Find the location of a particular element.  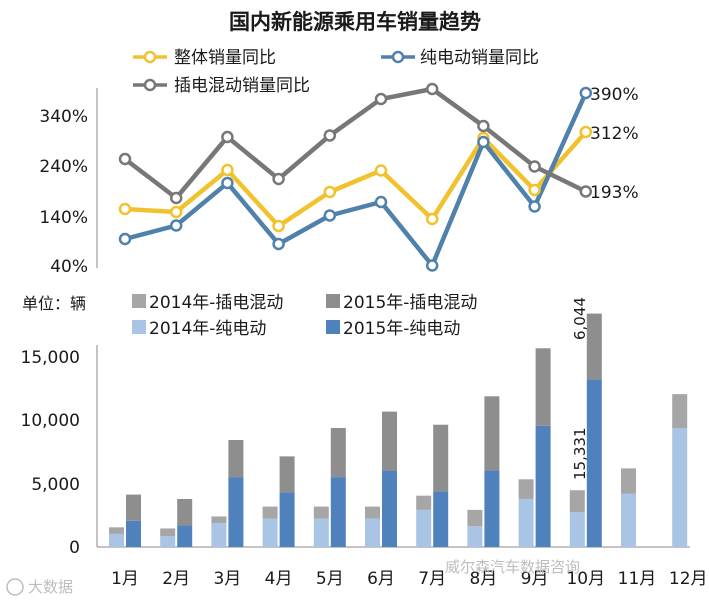

y-tick-label: 340% is located at coordinates (63, 117).